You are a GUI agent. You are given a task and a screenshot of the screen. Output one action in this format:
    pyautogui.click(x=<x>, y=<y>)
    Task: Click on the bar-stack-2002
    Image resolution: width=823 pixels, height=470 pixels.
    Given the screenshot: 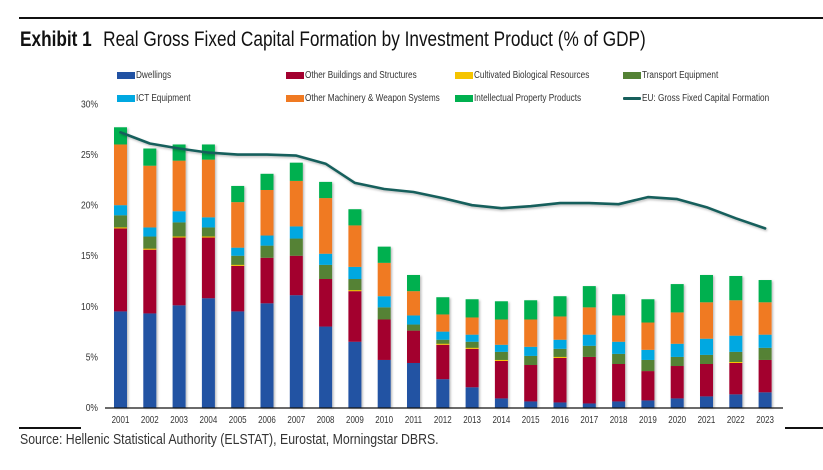 What is the action you would take?
    pyautogui.click(x=150, y=278)
    